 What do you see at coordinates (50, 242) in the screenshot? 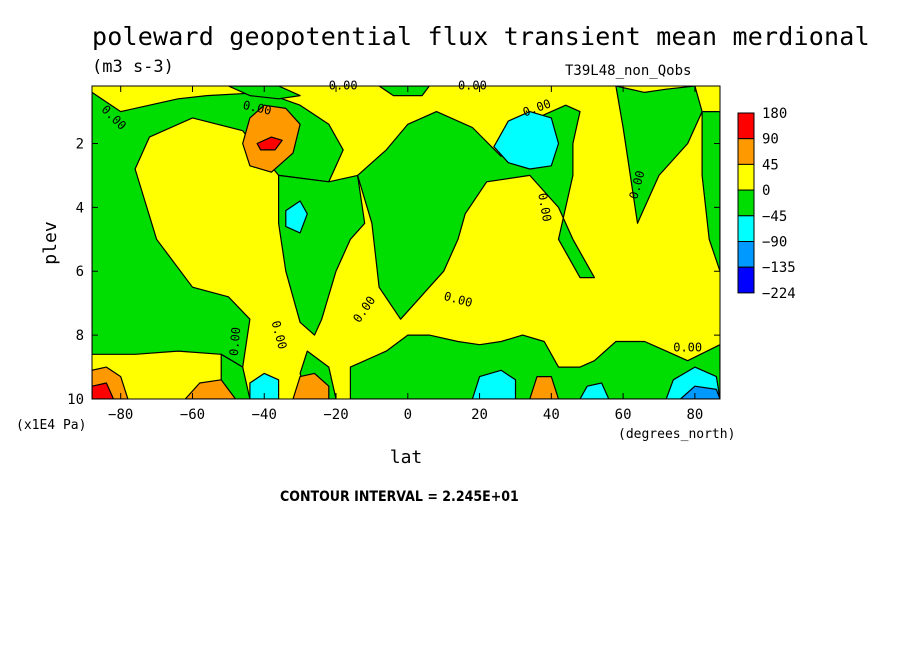
I see `y-axis-label: plev` at bounding box center [50, 242].